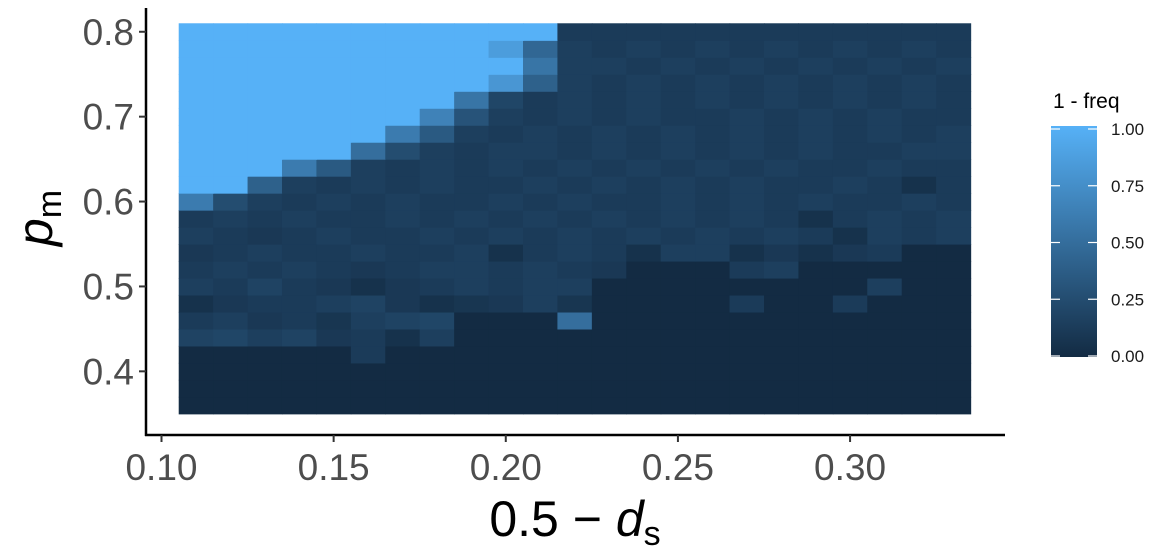 The width and height of the screenshot is (1162, 550). What do you see at coordinates (1097, 228) in the screenshot?
I see `legend: 1 - freq 1.00 0.75 0.50 0.25 0.00` at bounding box center [1097, 228].